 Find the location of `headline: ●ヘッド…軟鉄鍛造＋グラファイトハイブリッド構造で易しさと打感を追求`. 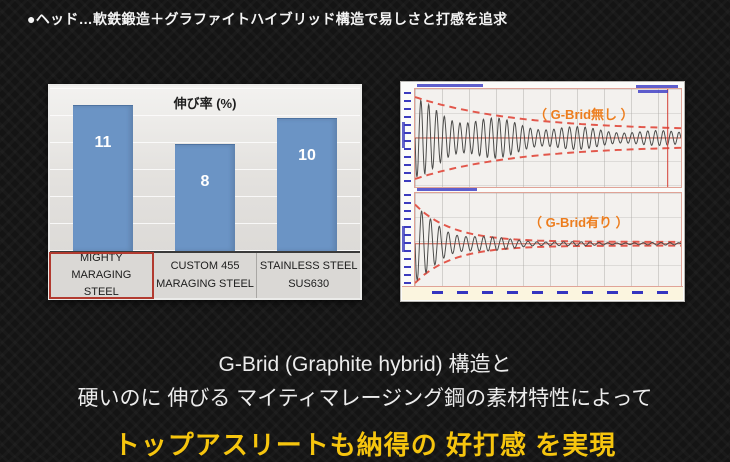

headline: ●ヘッド…軟鉄鍛造＋グラファイトハイブリッド構造で易しさと打感を追求 is located at coordinates (267, 19).